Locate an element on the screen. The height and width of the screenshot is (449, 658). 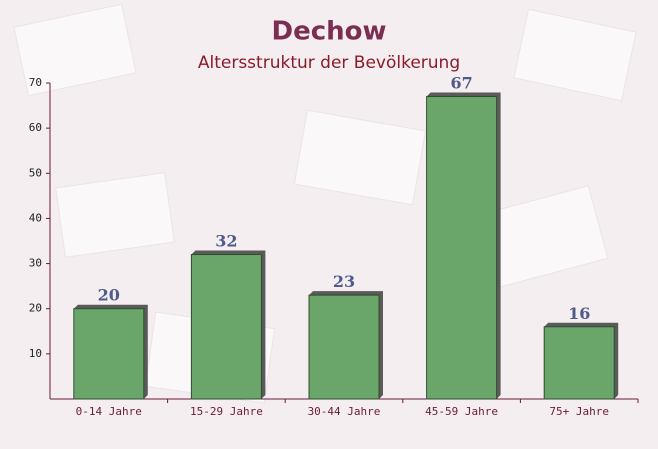
x-tick-label: 30-44 Jahre is located at coordinates (344, 411).